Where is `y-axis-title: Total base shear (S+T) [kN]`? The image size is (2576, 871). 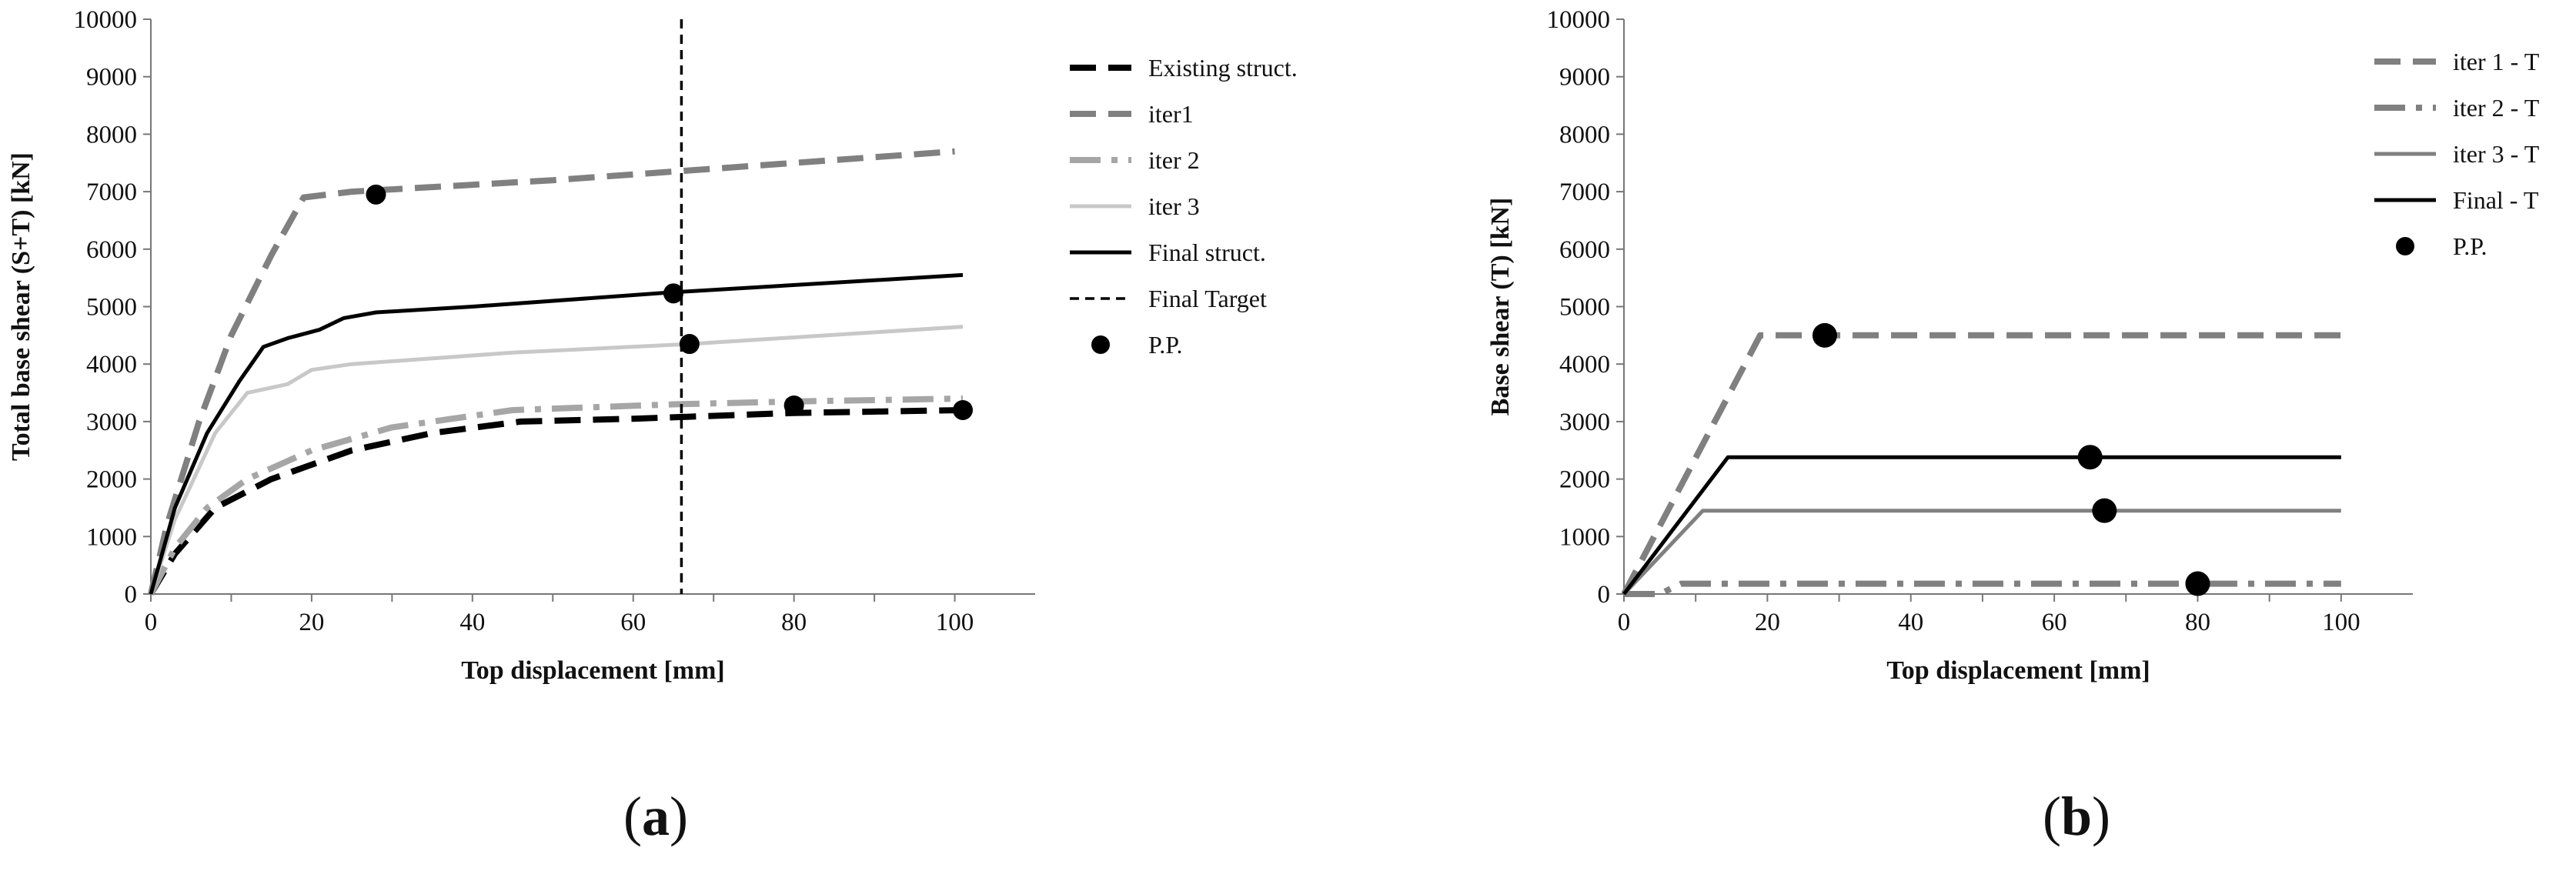
y-axis-title: Total base shear (S+T) [kN] is located at coordinates (21, 307).